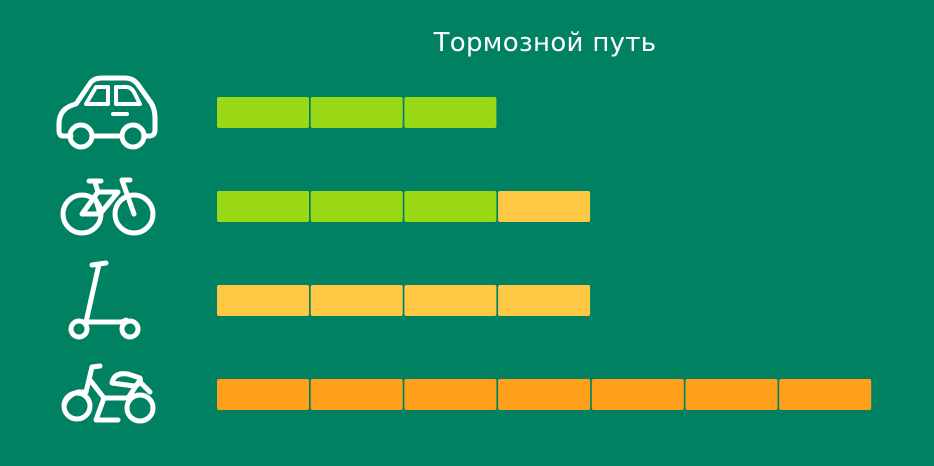  Describe the element at coordinates (104, 300) in the screenshot. I see `kick-scooter-icon` at that location.